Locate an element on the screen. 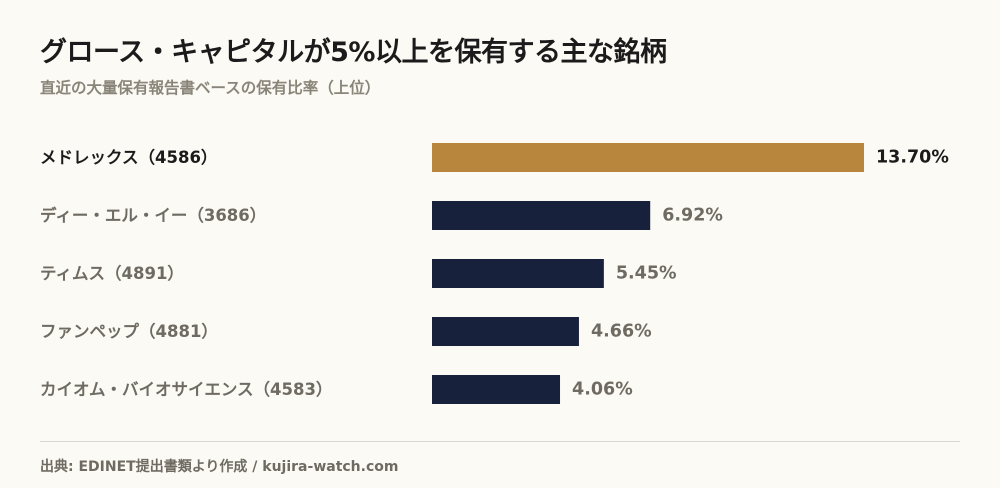 The height and width of the screenshot is (488, 1000). value-label: 6.92% is located at coordinates (692, 216).